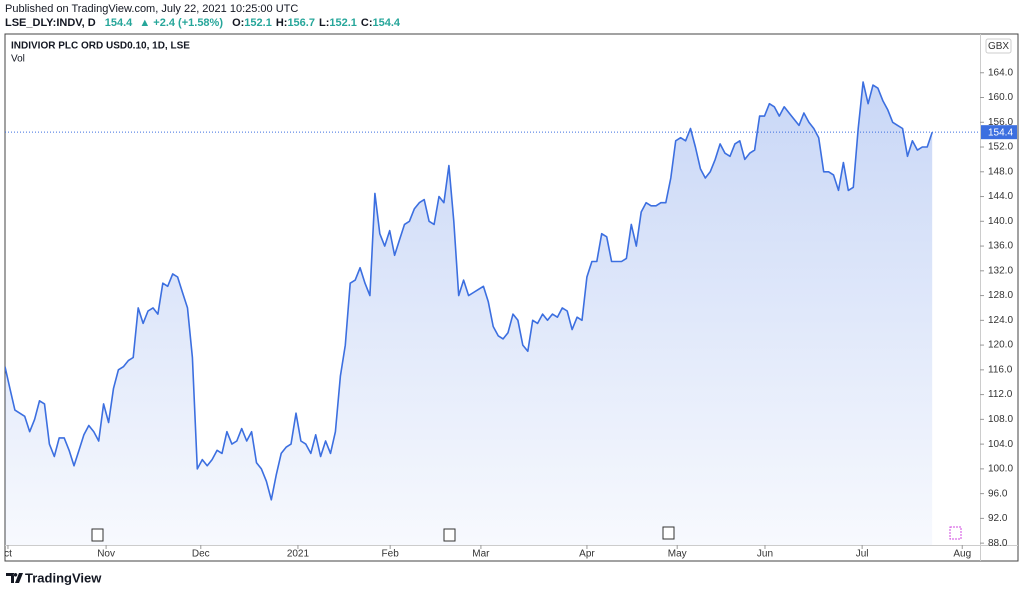 The image size is (1024, 593). What do you see at coordinates (1000, 295) in the screenshot?
I see `y-tick-label: 128.0` at bounding box center [1000, 295].